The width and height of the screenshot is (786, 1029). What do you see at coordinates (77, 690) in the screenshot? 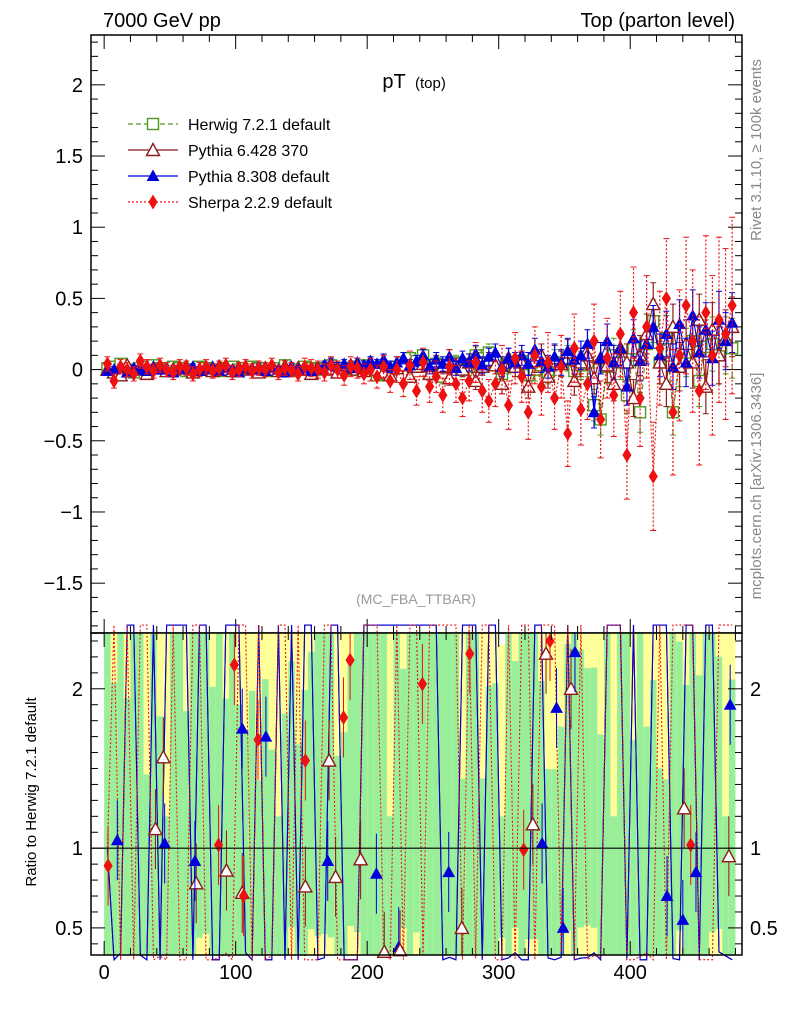
I see `ratio-ytick-label: 2` at bounding box center [77, 690].